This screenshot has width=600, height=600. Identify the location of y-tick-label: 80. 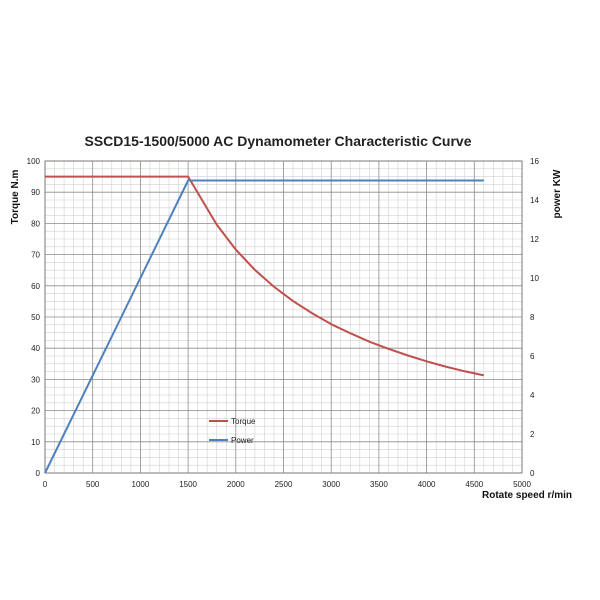
(35, 223).